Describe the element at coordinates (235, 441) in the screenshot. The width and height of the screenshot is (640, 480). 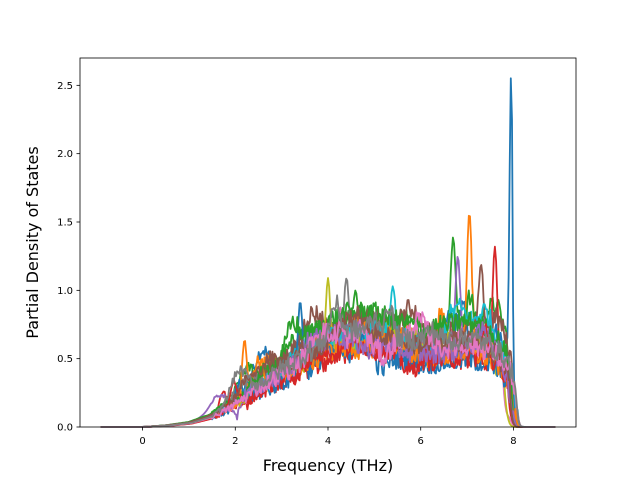
I see `x-tick-label: 2` at that location.